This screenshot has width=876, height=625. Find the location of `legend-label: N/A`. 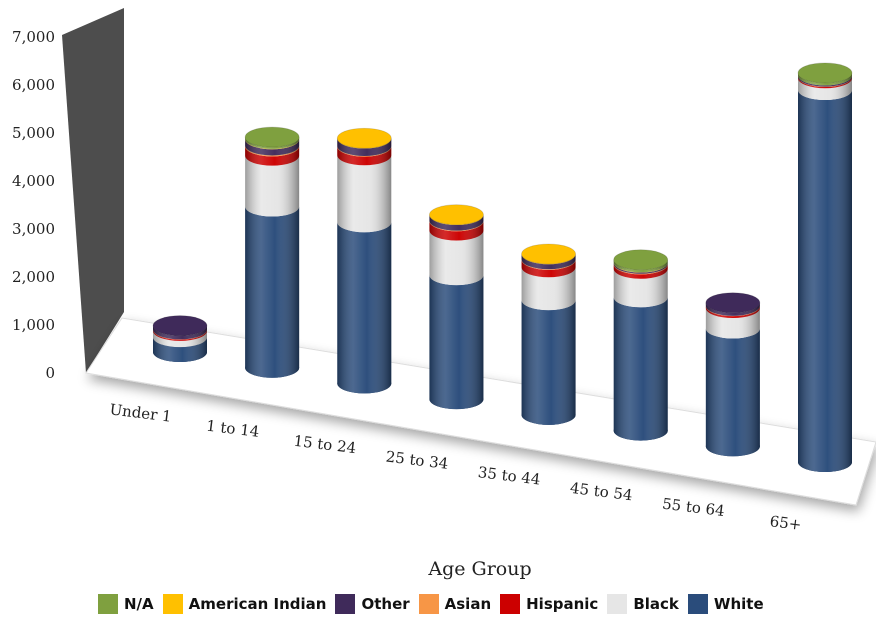

legend-label: N/A is located at coordinates (139, 604).